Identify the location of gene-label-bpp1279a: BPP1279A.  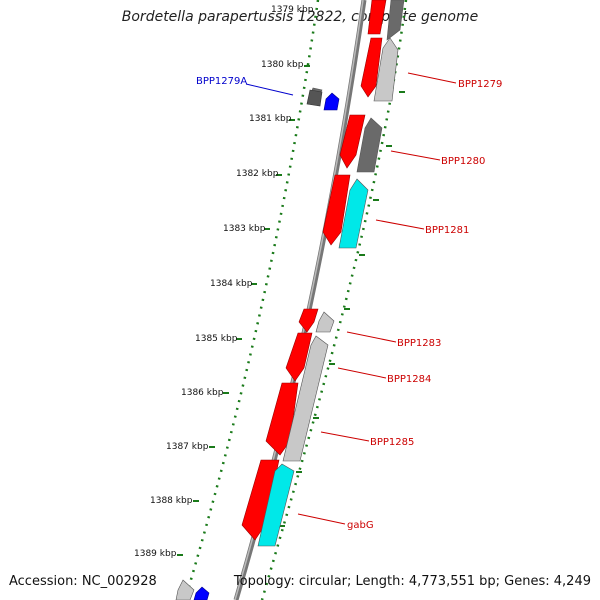
(221, 81).